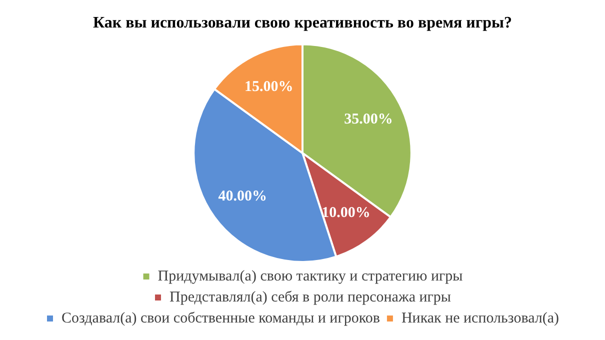  I want to click on chart-title: Как вы использовали свою креативность во время игры?, so click(302, 23).